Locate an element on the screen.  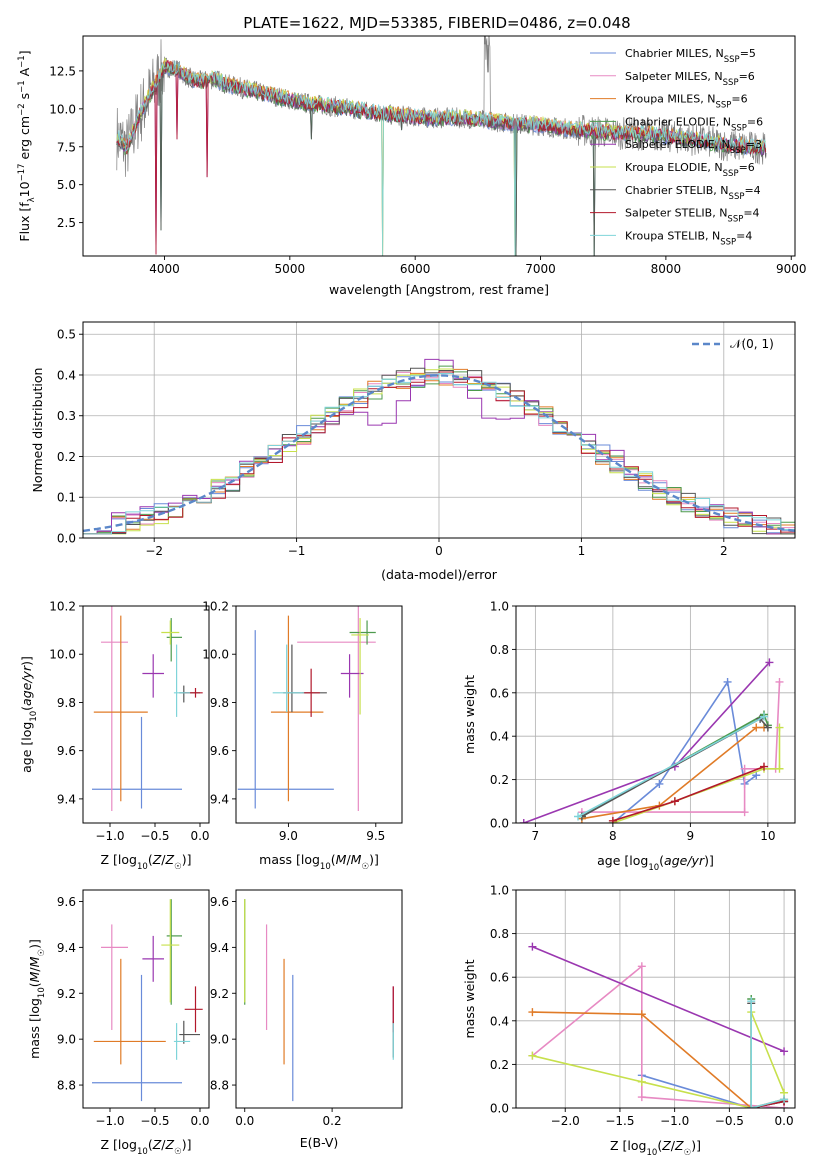
y-tick-label: 0.3 is located at coordinates (66, 416).